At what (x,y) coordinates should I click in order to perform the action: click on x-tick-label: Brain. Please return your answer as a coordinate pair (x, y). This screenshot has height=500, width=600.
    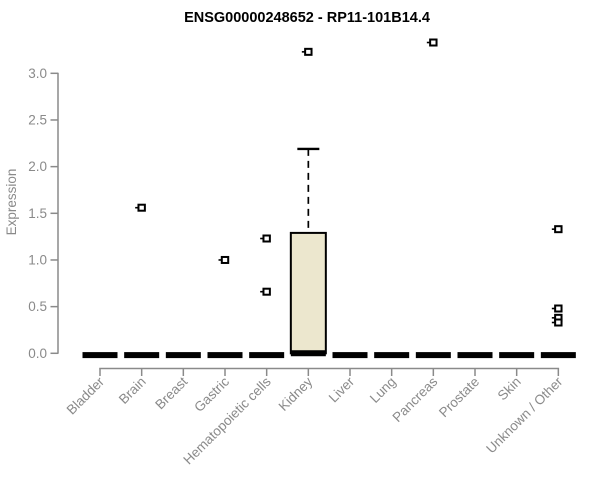
    Looking at the image, I should click on (132, 390).